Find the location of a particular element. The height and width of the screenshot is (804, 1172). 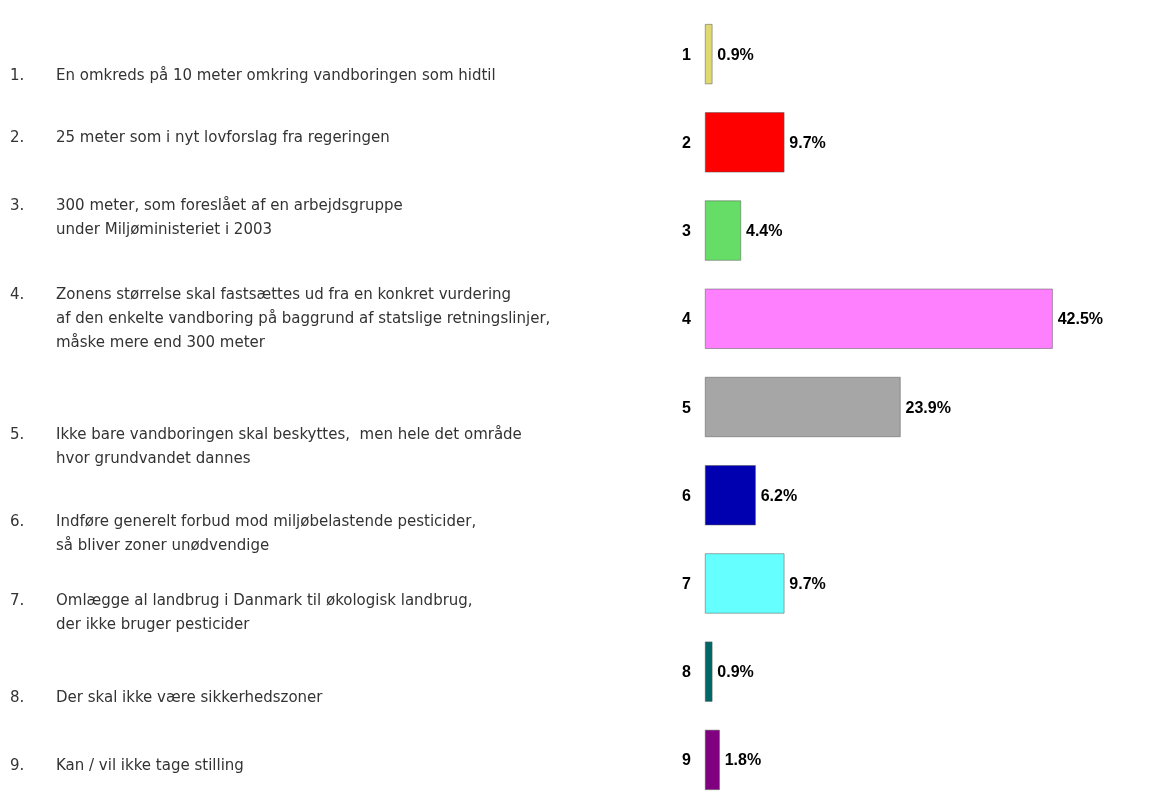

data-label: 4.4% is located at coordinates (764, 231).